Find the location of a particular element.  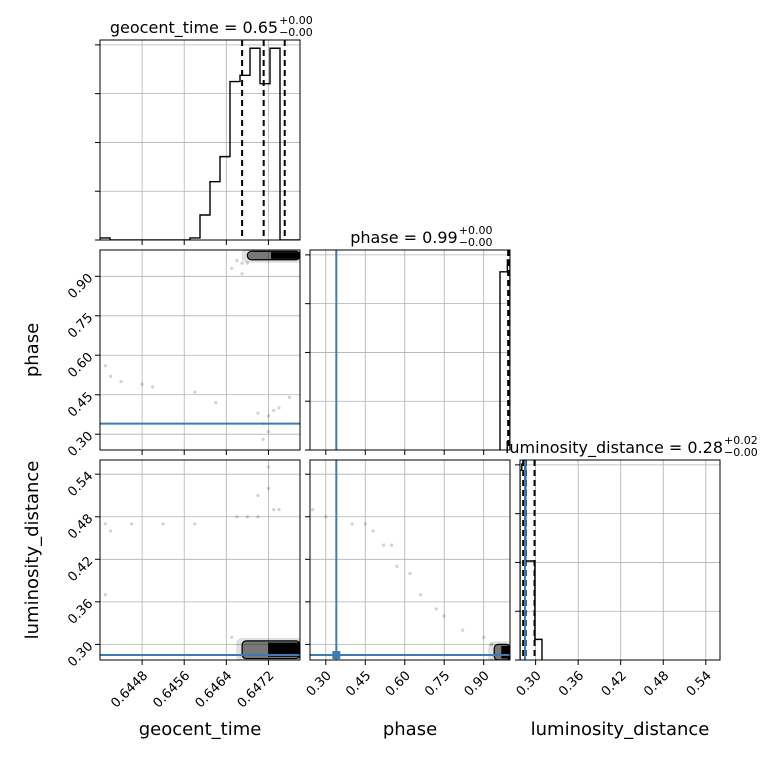

panel-title-upper-luminosity_distance: +0.02 is located at coordinates (741, 440).